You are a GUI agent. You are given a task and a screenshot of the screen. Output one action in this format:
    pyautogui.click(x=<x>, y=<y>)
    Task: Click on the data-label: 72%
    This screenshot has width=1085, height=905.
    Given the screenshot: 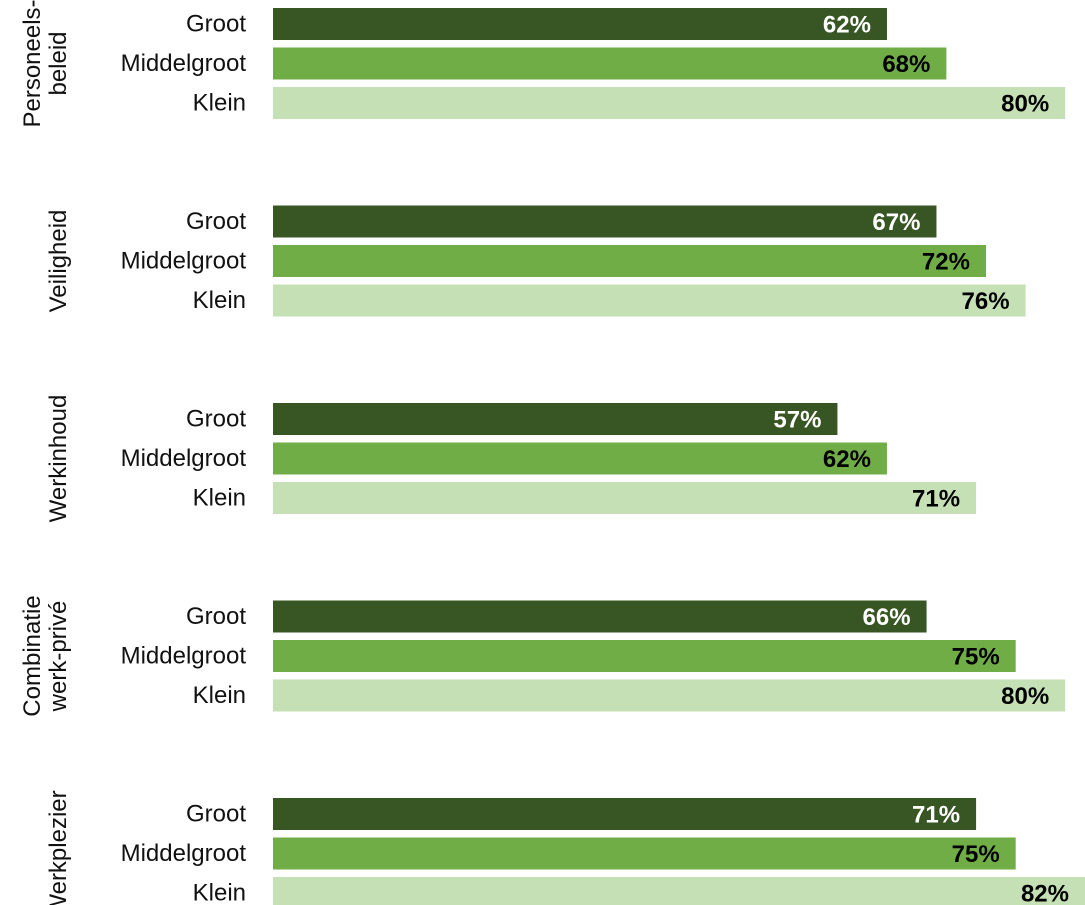 What is the action you would take?
    pyautogui.click(x=946, y=261)
    